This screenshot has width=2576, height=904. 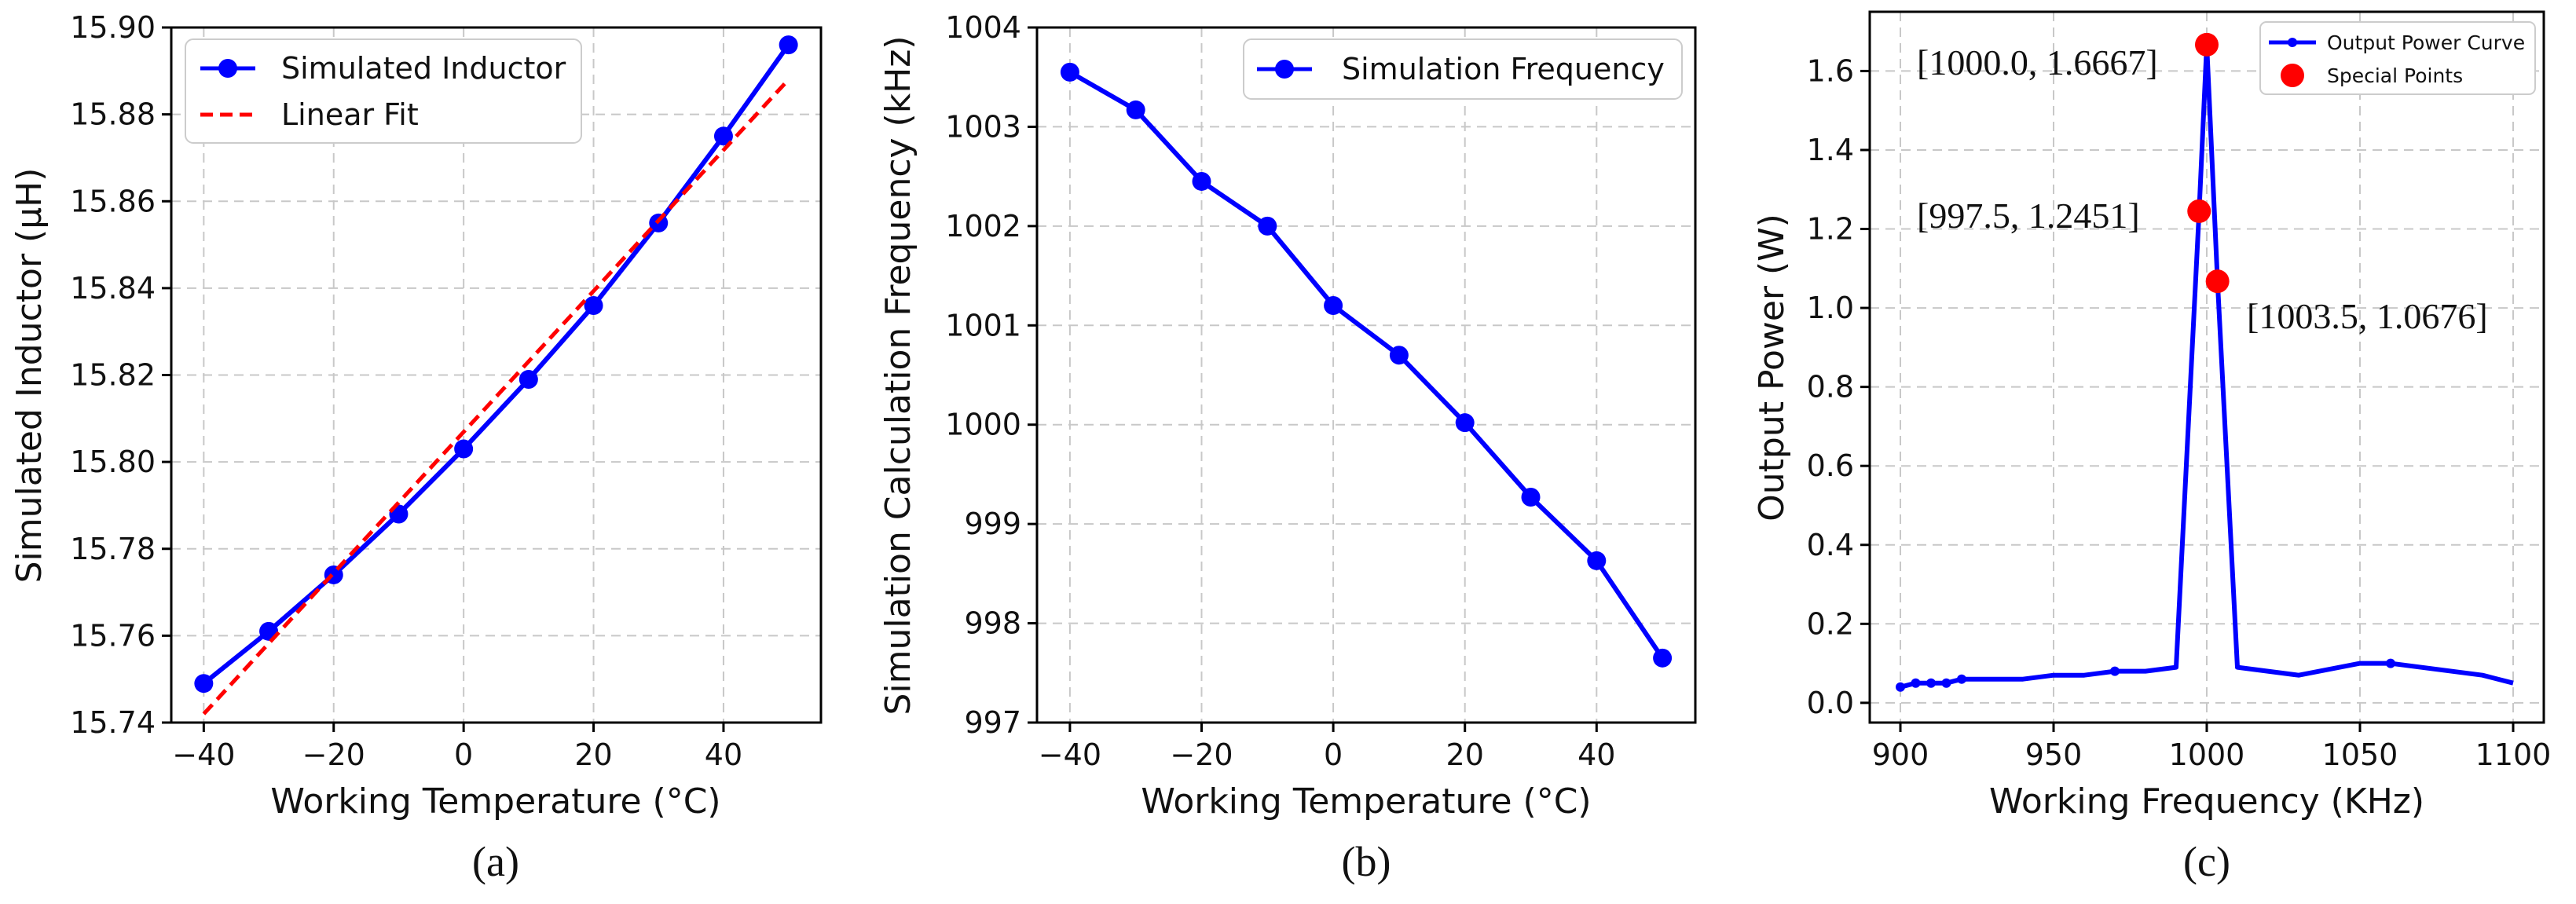 I want to click on y-tick-label: 0.8, so click(x=1830, y=387).